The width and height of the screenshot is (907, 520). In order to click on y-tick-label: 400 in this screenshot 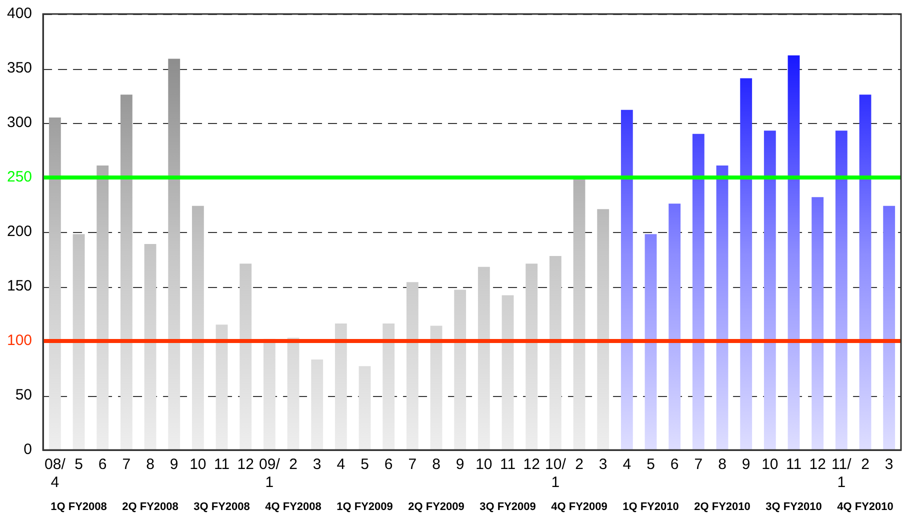, I will do `click(19, 13)`.